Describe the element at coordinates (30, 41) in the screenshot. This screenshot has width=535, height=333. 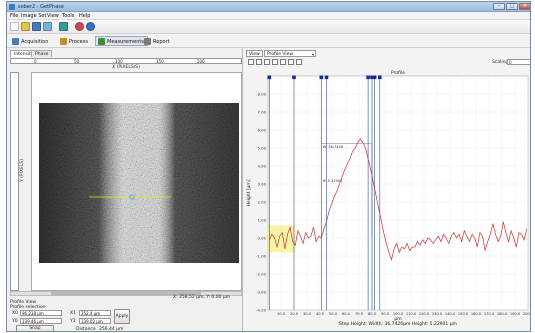
I see `acquisition-button: Acquisition` at that location.